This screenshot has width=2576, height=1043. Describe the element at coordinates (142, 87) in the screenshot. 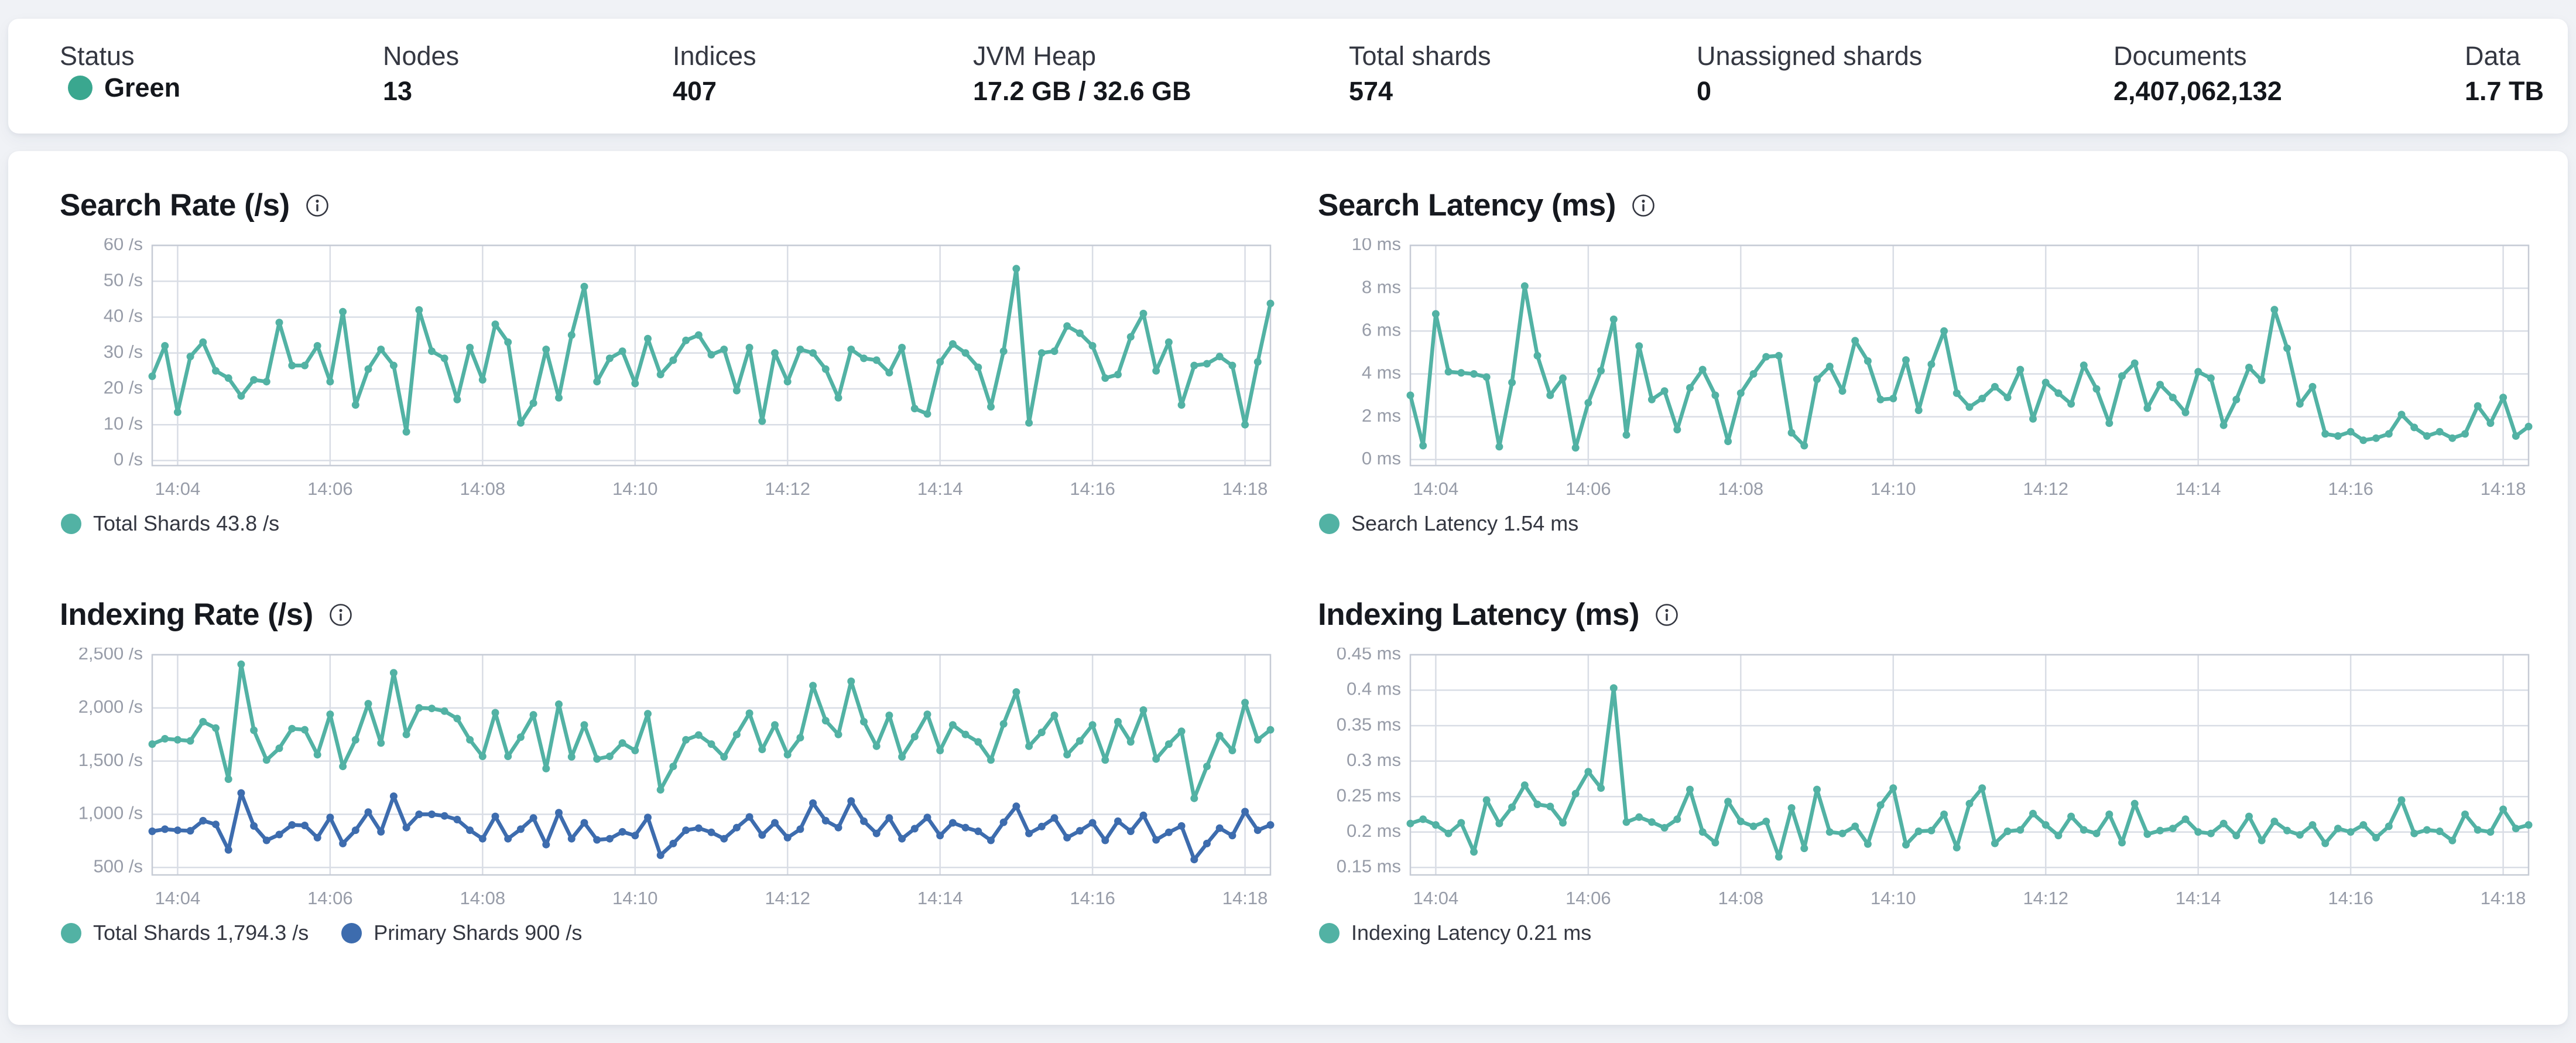

I see `summary-value: Green` at that location.